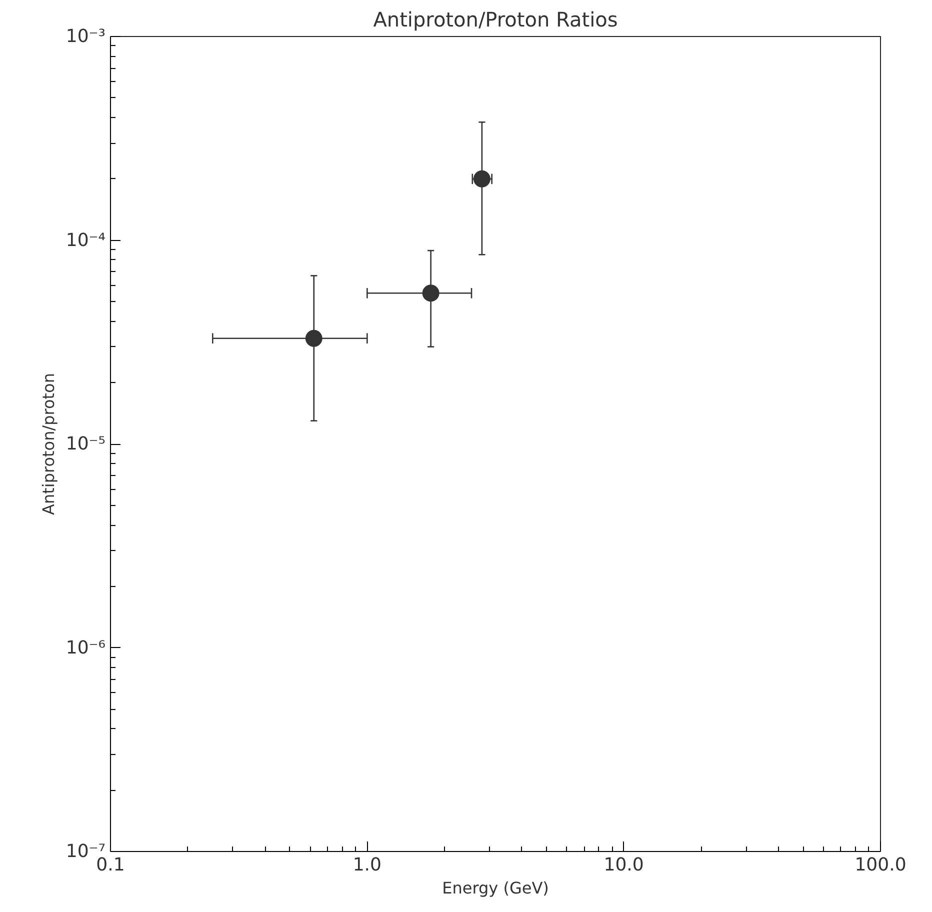  I want to click on y-tick-label: 10⁻⁶, so click(86, 647).